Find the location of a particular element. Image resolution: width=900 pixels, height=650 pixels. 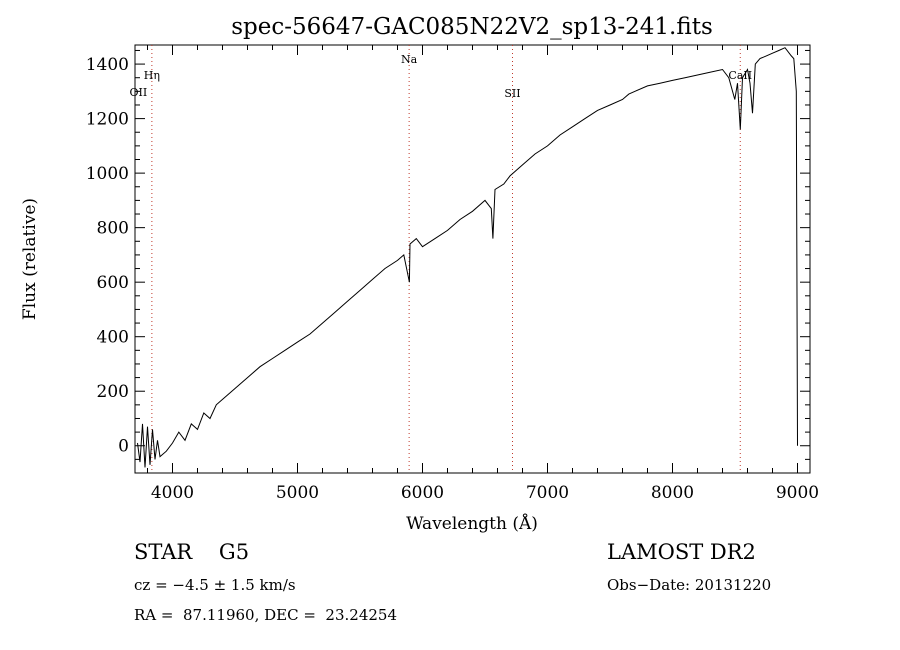

y-axis-label: Flux (relative) is located at coordinates (30, 259).